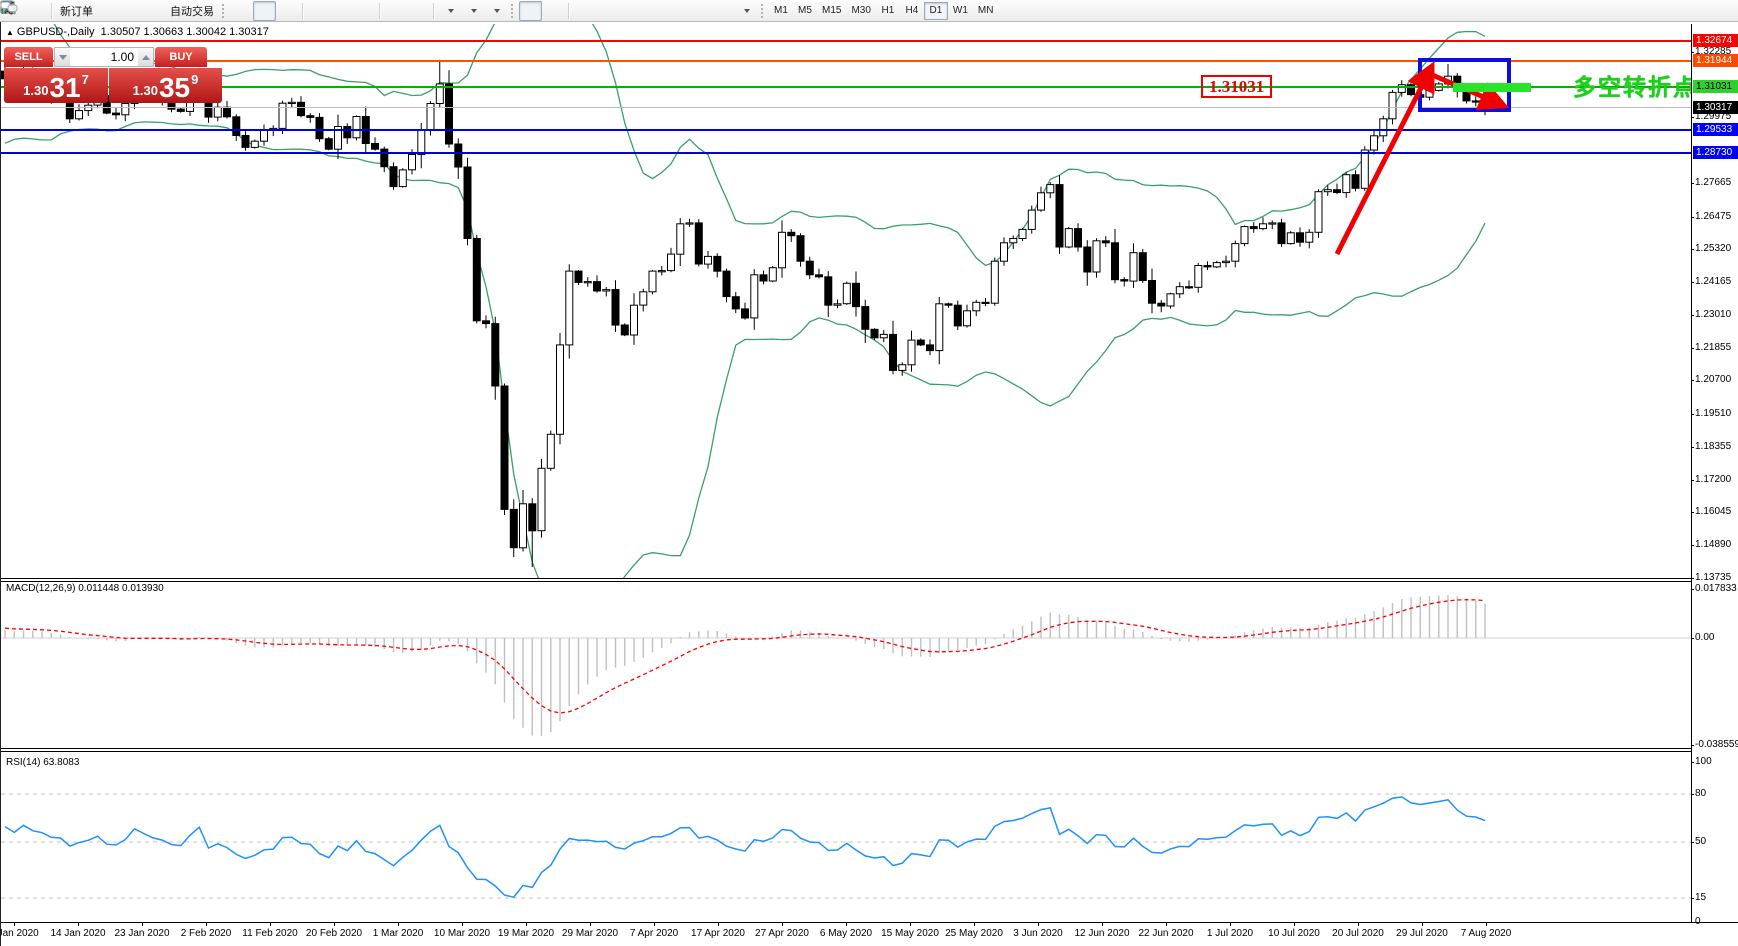 Image resolution: width=1738 pixels, height=946 pixels. I want to click on tf-button-H1: H1, so click(888, 10).